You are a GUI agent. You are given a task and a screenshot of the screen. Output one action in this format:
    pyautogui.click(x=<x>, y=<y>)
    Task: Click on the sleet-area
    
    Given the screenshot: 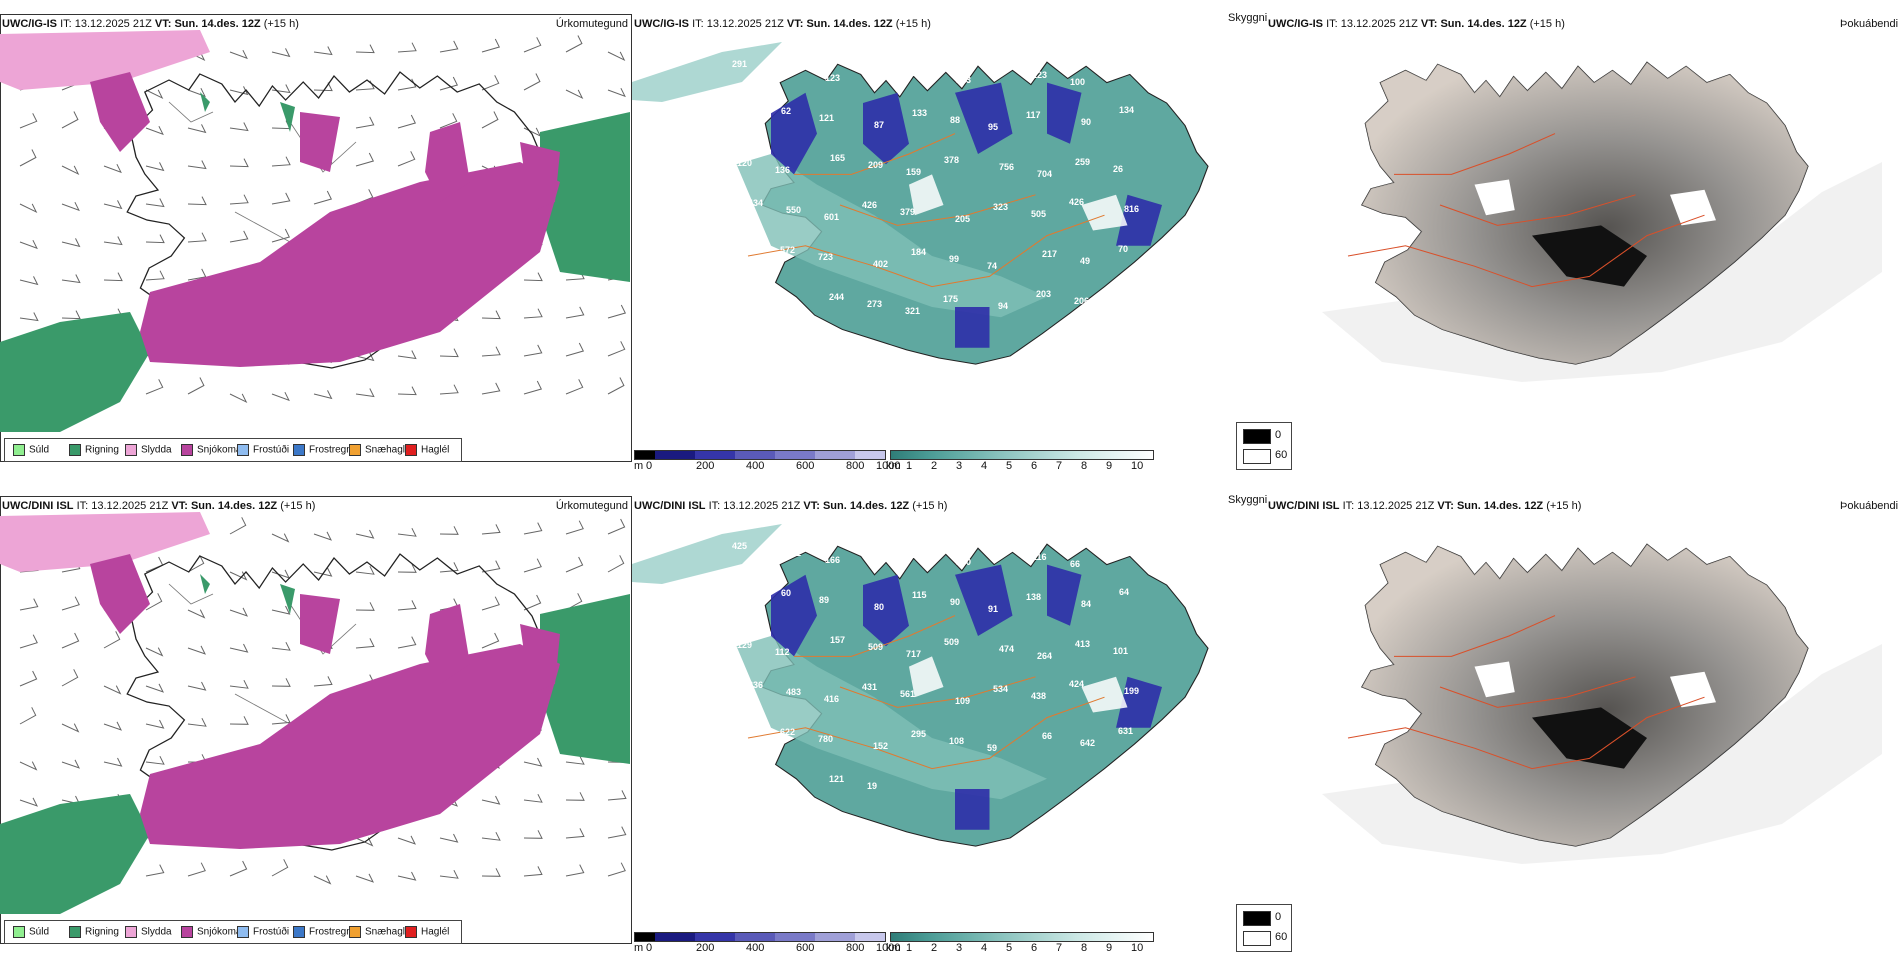 What is the action you would take?
    pyautogui.click(x=105, y=542)
    